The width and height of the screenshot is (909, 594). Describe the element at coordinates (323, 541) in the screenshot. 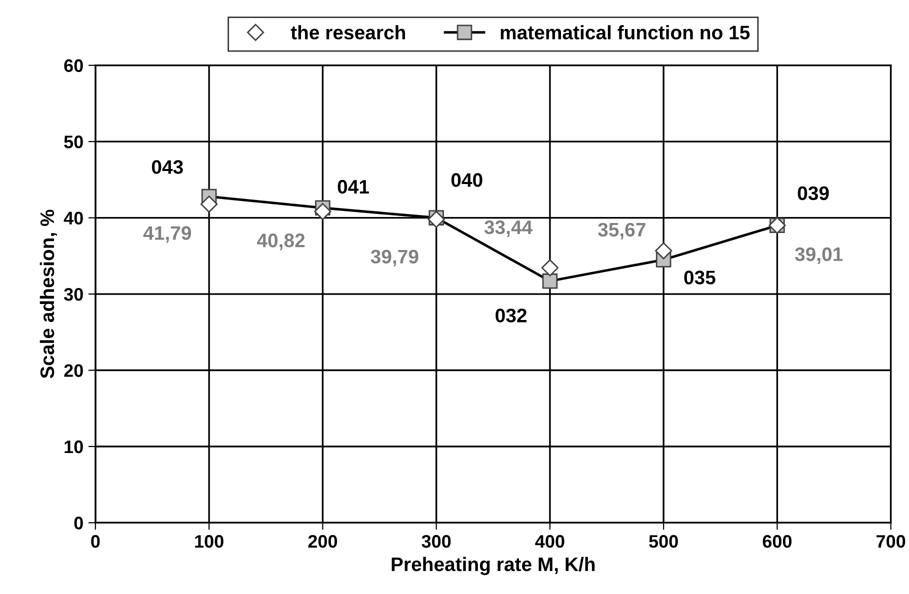

I see `x-tick-label: 200` at that location.